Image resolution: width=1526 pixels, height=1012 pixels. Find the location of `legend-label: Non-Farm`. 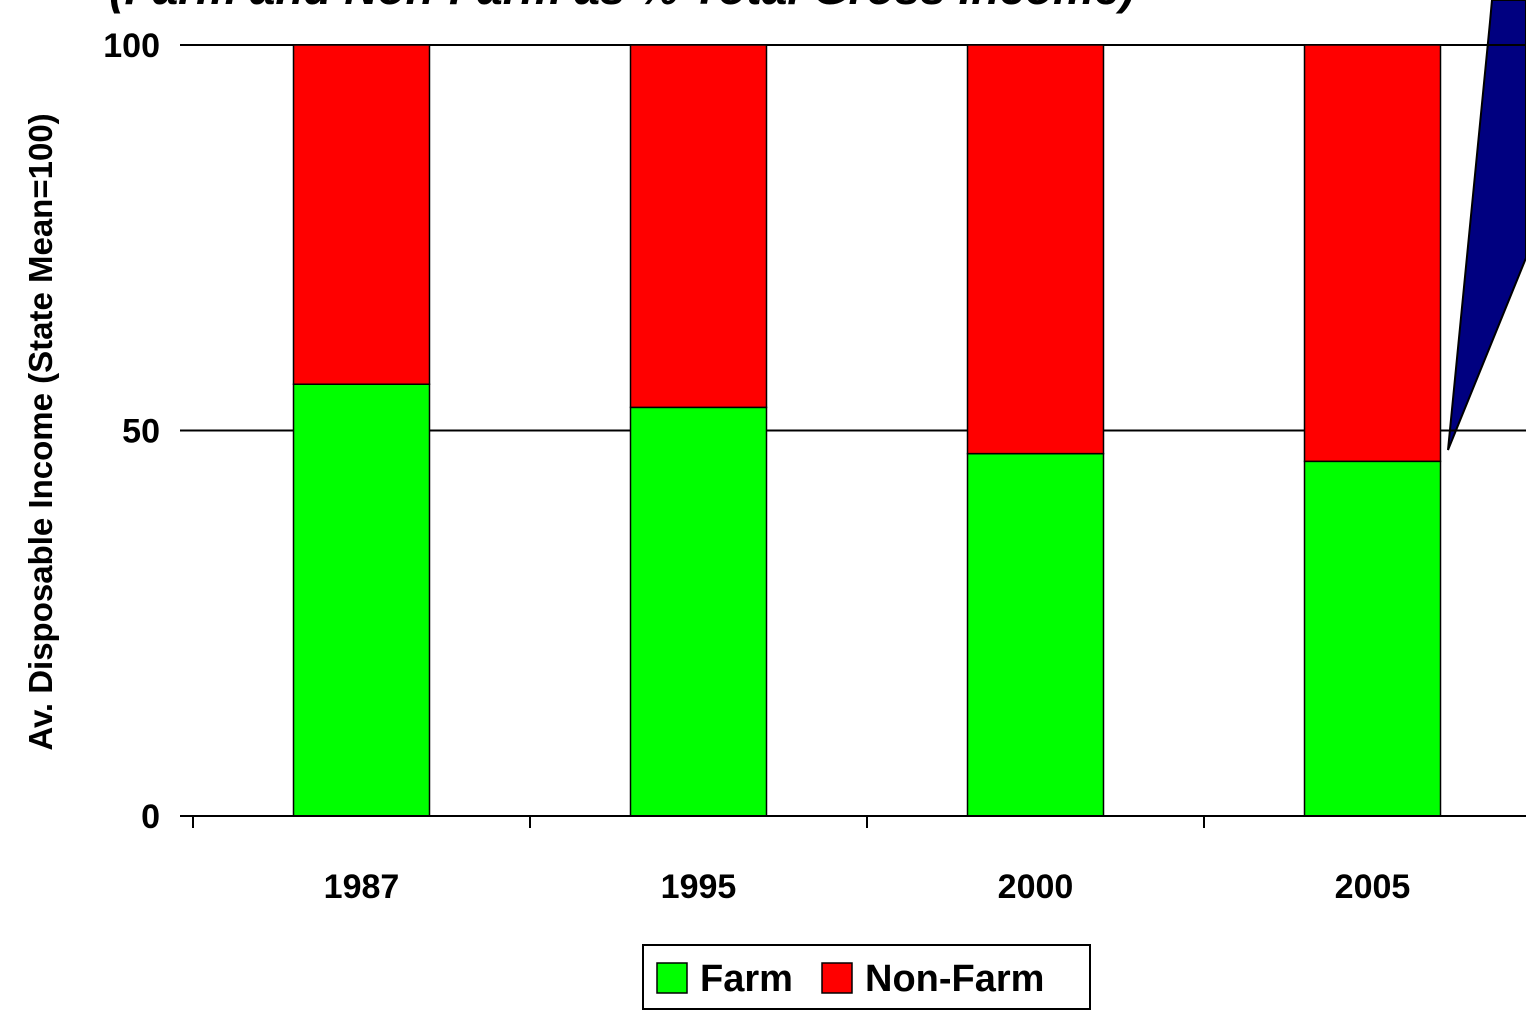

legend-label: Non-Farm is located at coordinates (954, 979).